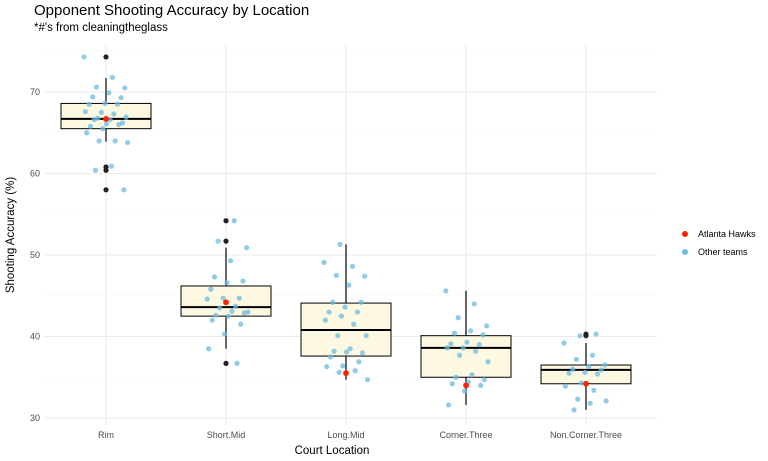 This screenshot has width=768, height=461. I want to click on x-tick-label: Non.Corner.Three, so click(586, 435).